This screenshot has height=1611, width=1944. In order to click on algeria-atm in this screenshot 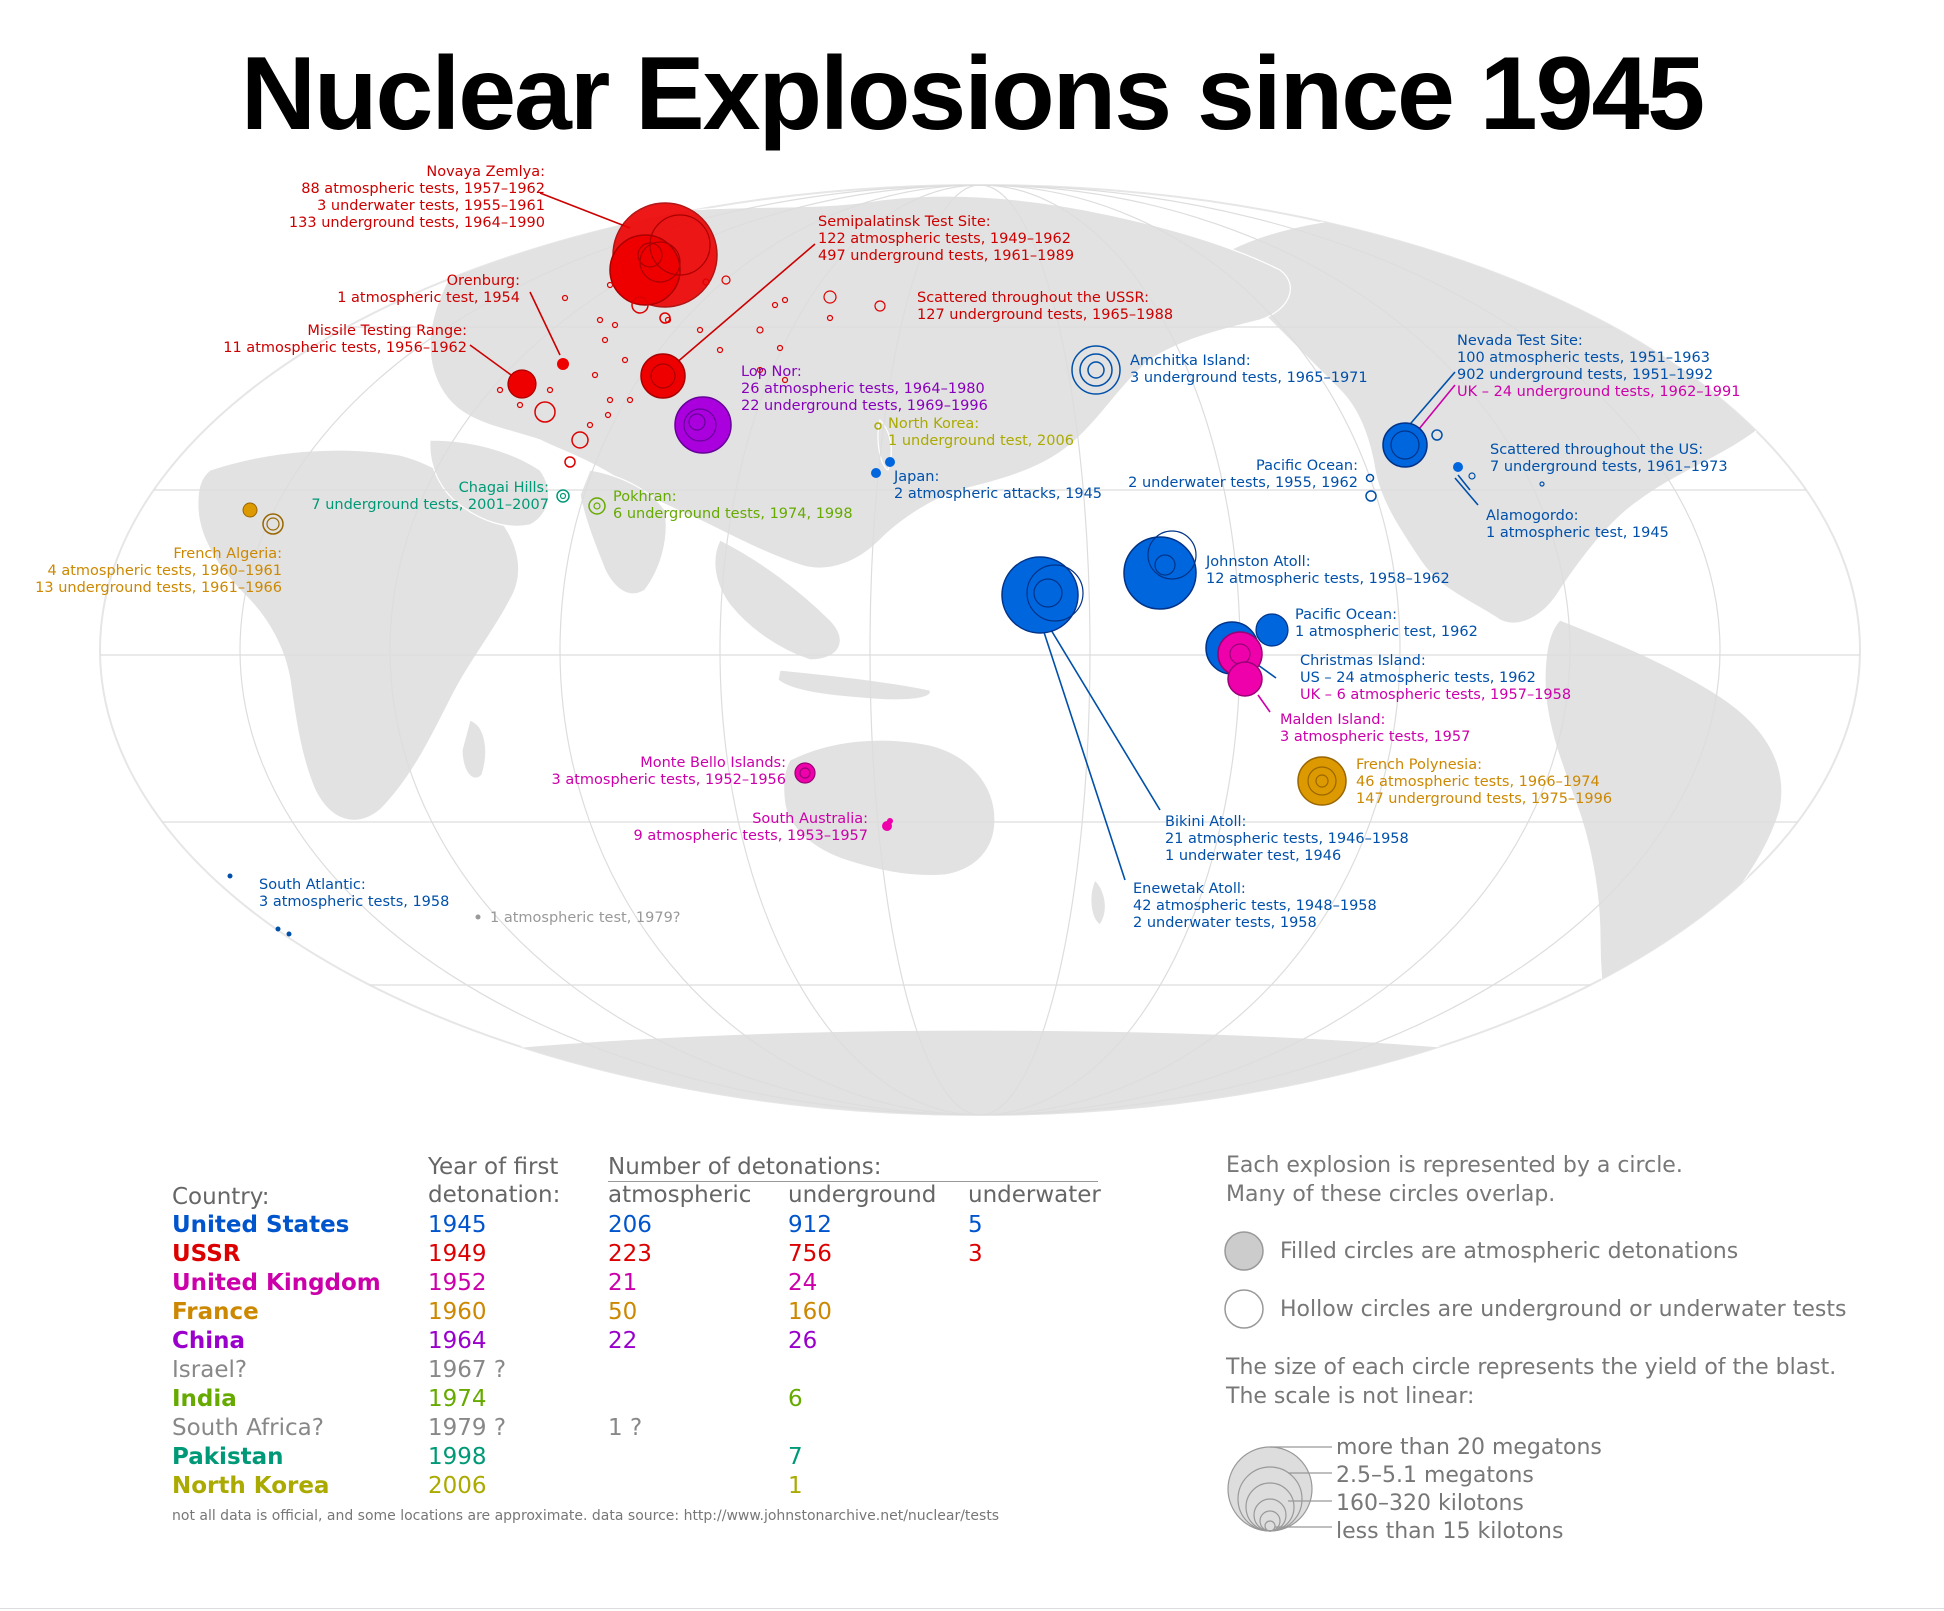, I will do `click(250, 510)`.